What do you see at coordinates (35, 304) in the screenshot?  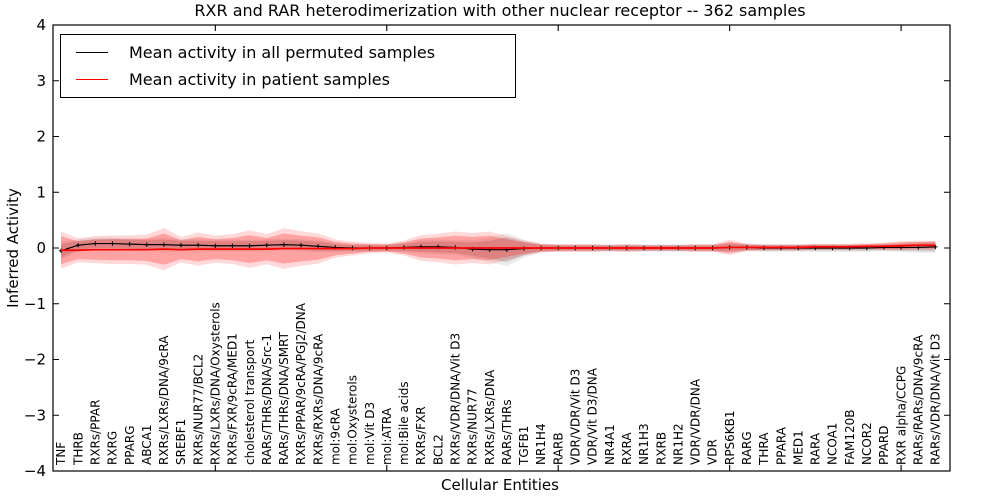 I see `y-tick-label: −1` at bounding box center [35, 304].